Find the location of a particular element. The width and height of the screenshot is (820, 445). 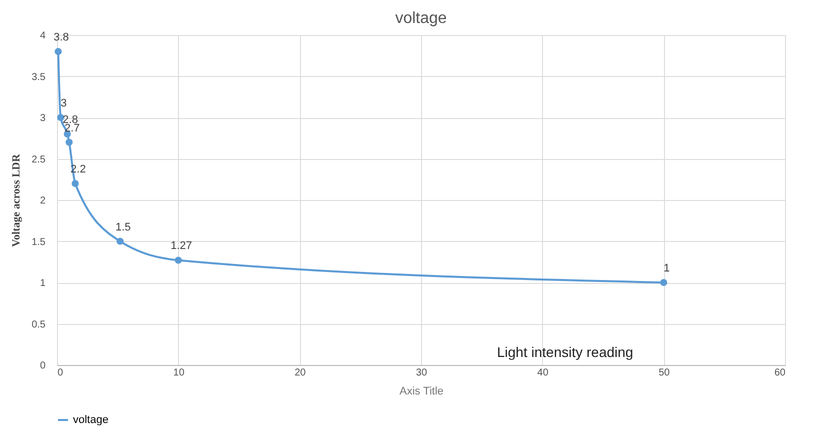

y-tick-label: 3.5 is located at coordinates (39, 77).